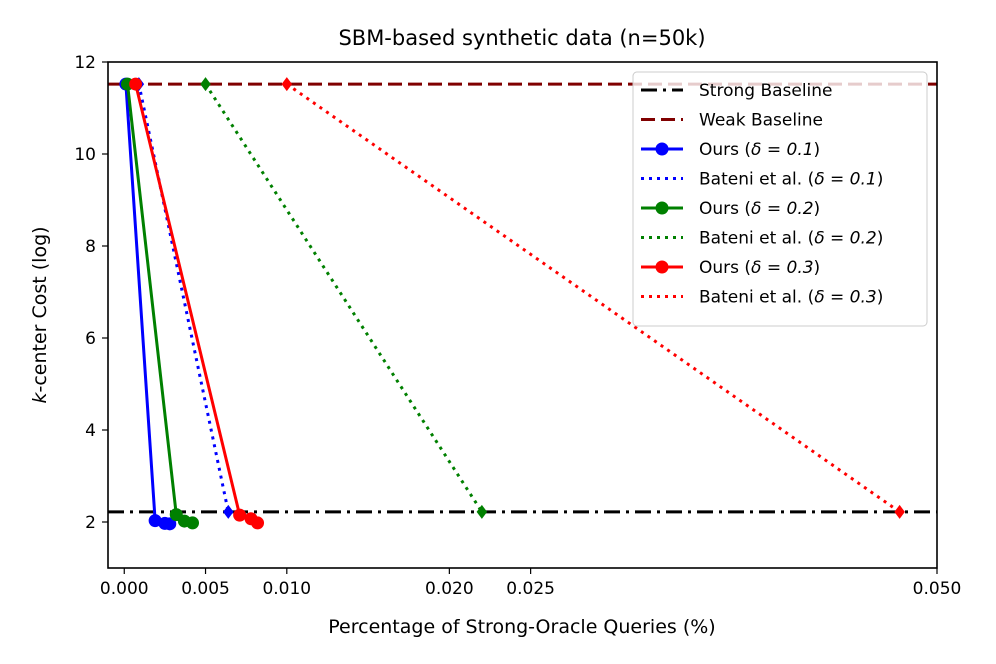 Image resolution: width=996 pixels, height=664 pixels. I want to click on x-tick-label-1: 0.005, so click(205, 589).